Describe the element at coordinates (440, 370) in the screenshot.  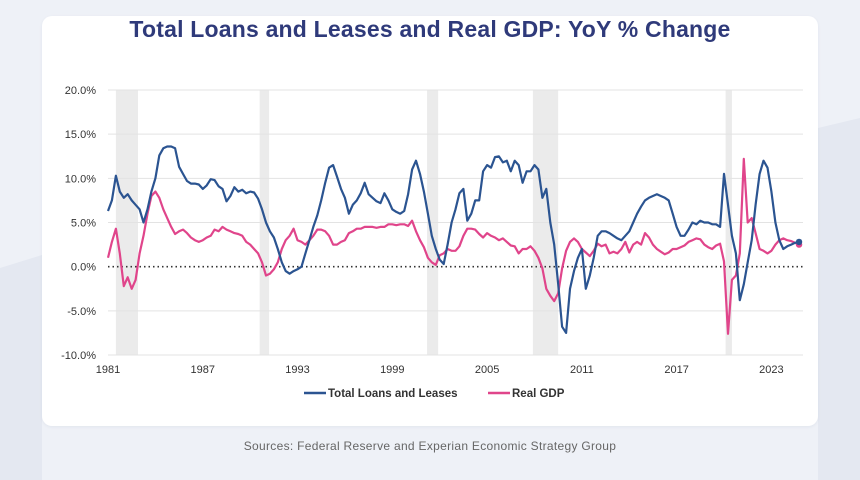
I see `x-axis-ticks: 1981 1987 1993 1999 2005 2011 2017 2023` at that location.